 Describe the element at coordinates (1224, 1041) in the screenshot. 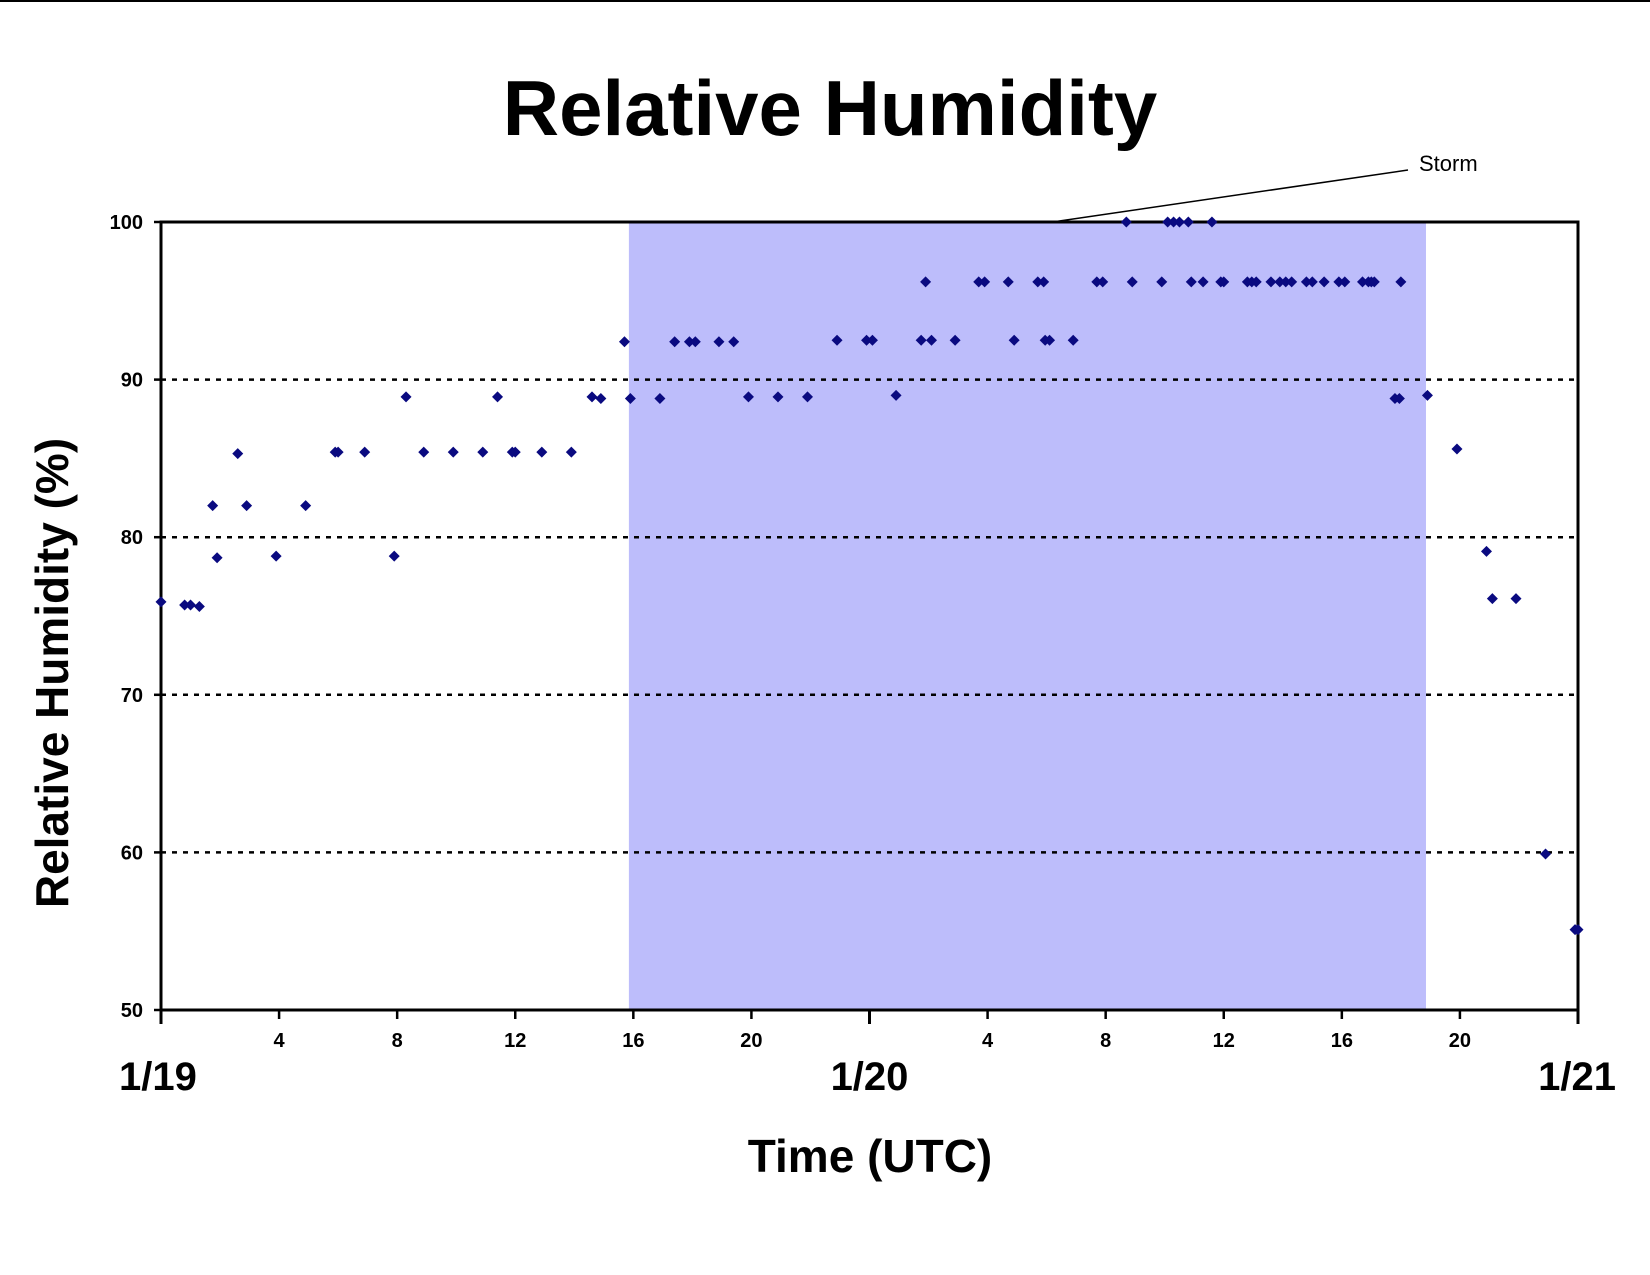

I see `x-tick-label-7: 12` at that location.